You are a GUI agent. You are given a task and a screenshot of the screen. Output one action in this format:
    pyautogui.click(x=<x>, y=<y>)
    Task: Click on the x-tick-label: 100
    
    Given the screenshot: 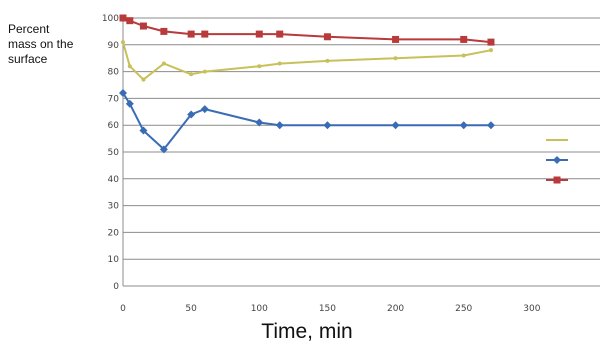 What is the action you would take?
    pyautogui.click(x=259, y=309)
    